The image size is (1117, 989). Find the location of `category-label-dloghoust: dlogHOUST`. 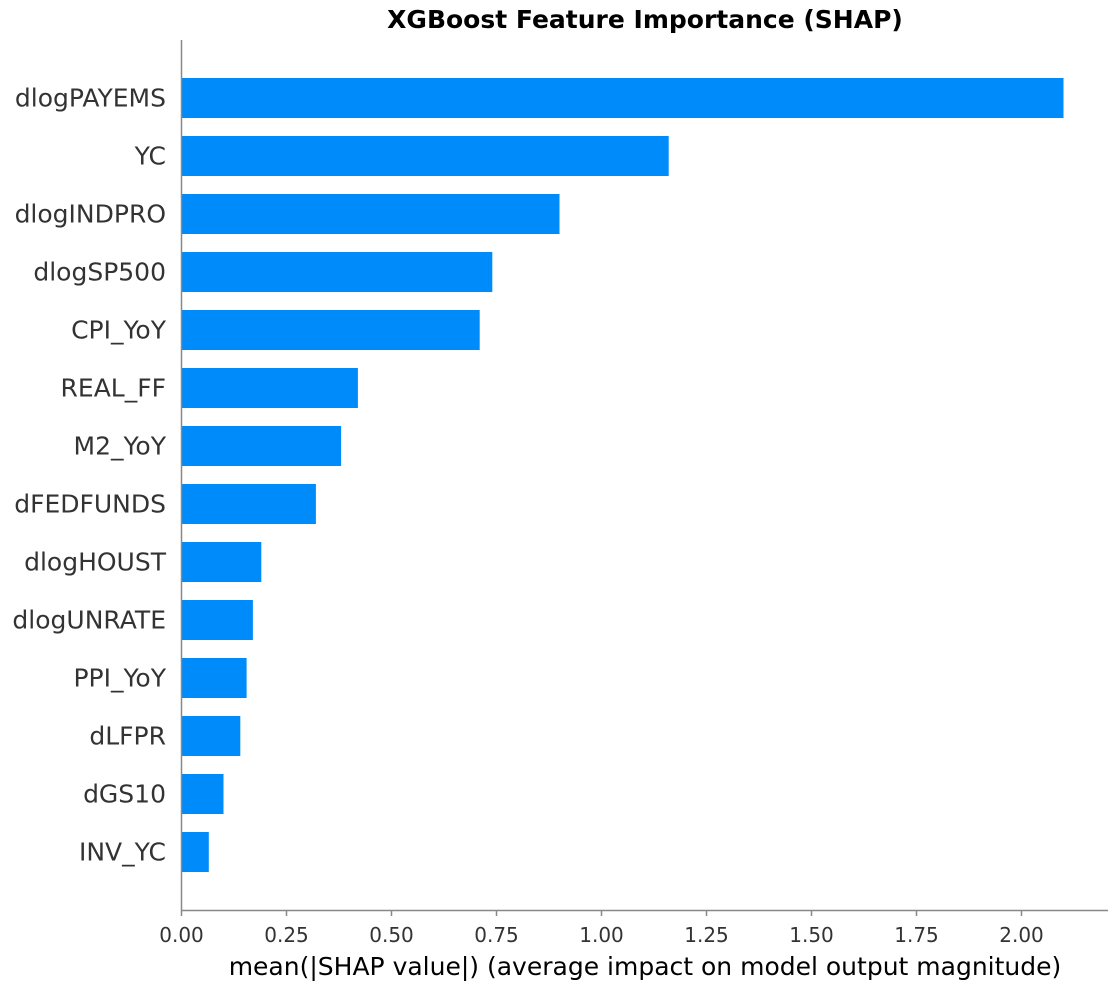

category-label-dloghoust: dlogHOUST is located at coordinates (95, 562).